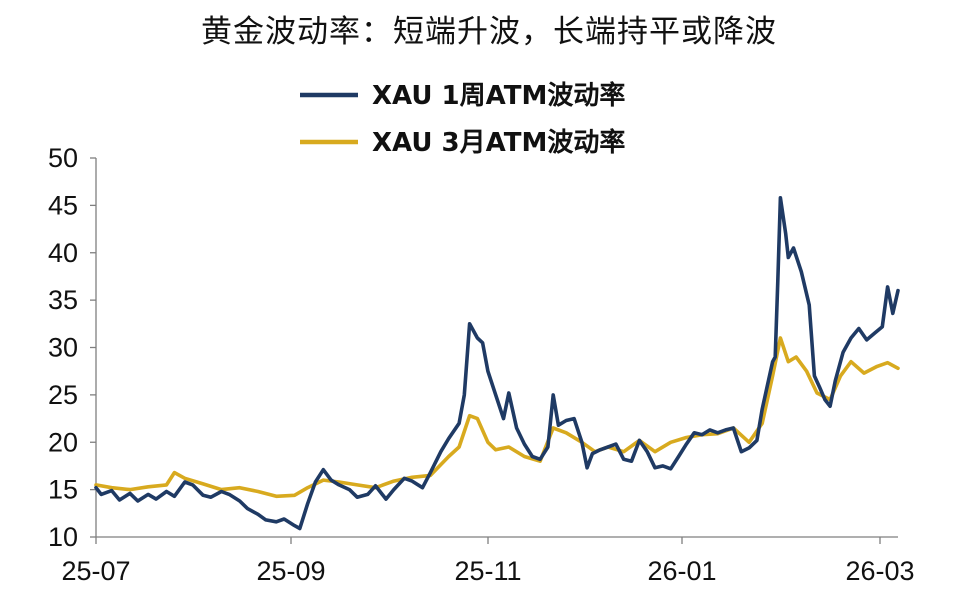  What do you see at coordinates (63, 442) in the screenshot?
I see `y-tick-label: 20` at bounding box center [63, 442].